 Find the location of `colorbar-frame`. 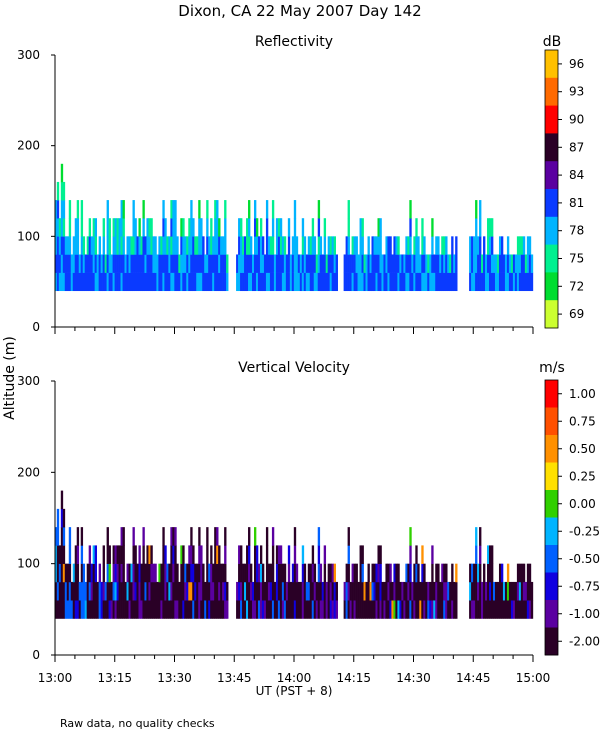

colorbar-frame is located at coordinates (551, 517).